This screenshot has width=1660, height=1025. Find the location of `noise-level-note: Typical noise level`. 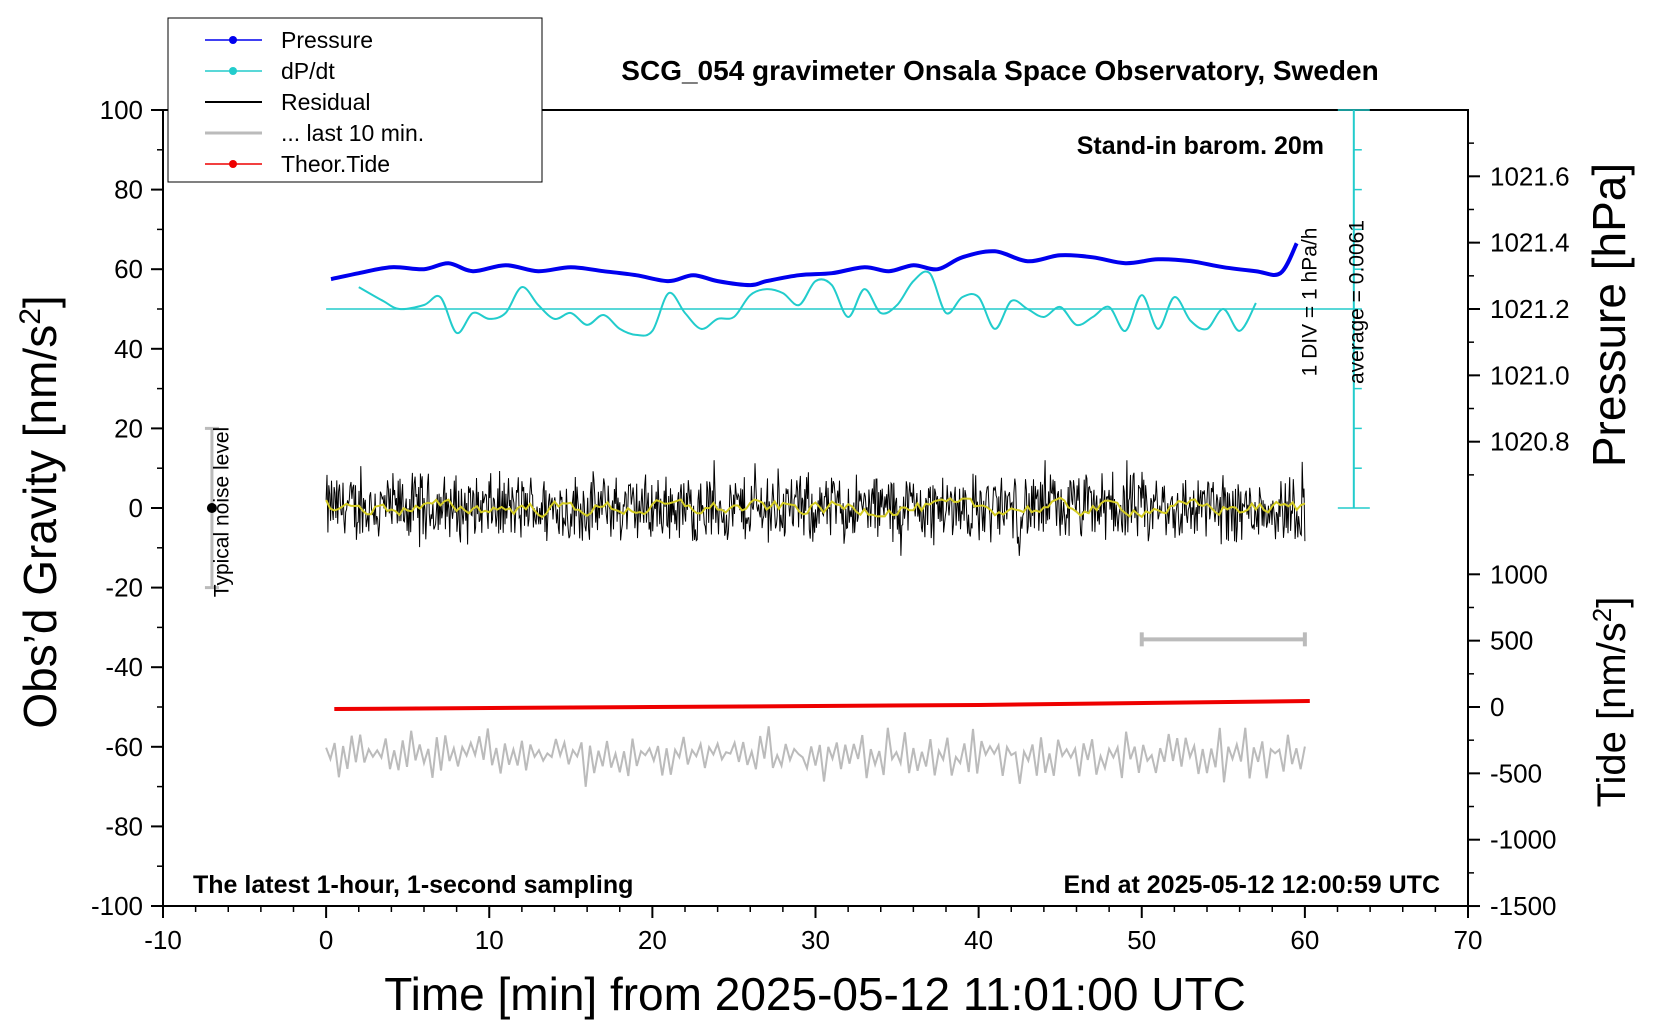

noise-level-note: Typical noise level is located at coordinates (221, 512).